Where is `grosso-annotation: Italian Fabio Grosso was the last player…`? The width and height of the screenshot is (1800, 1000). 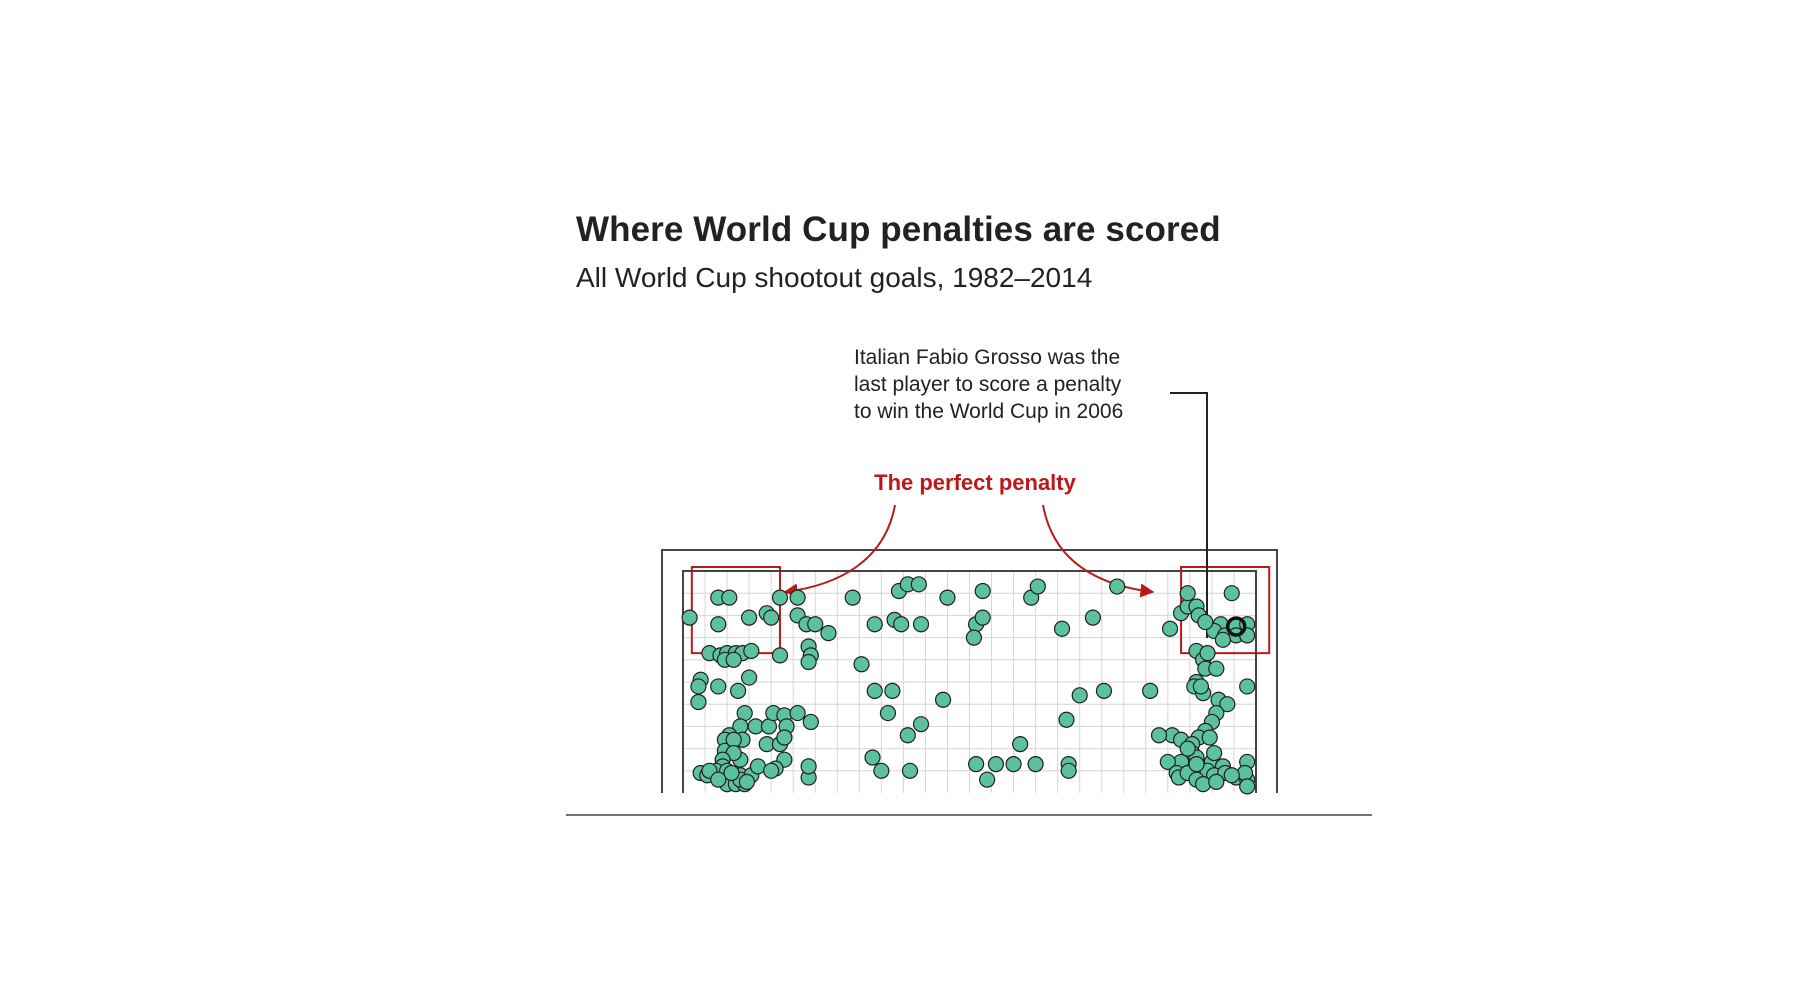
grosso-annotation: Italian Fabio Grosso was the last player… is located at coordinates (988, 384).